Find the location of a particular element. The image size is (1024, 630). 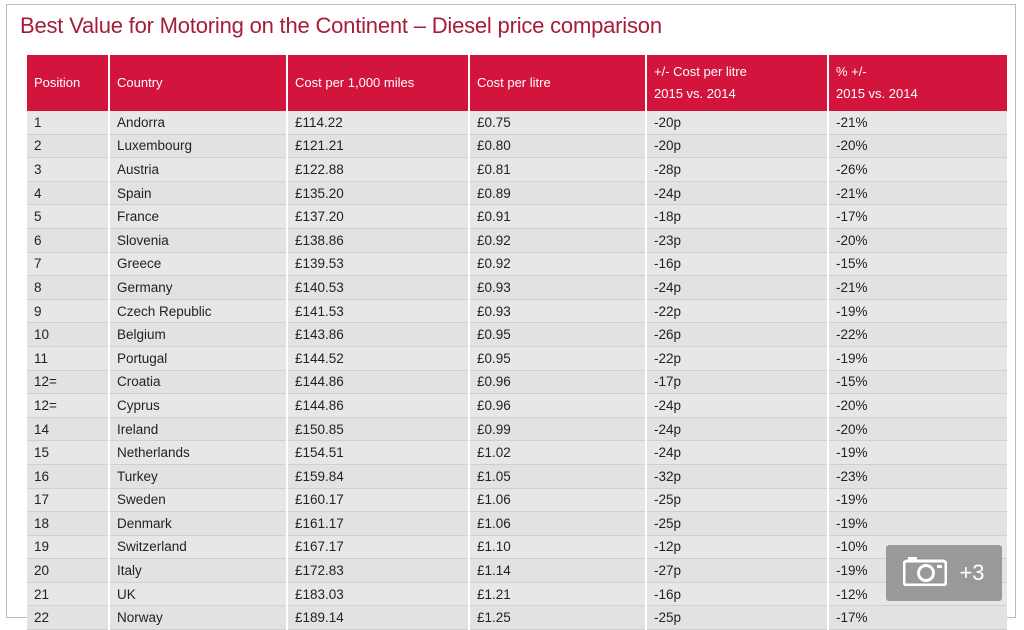

cell-position: 16 is located at coordinates (68, 476).